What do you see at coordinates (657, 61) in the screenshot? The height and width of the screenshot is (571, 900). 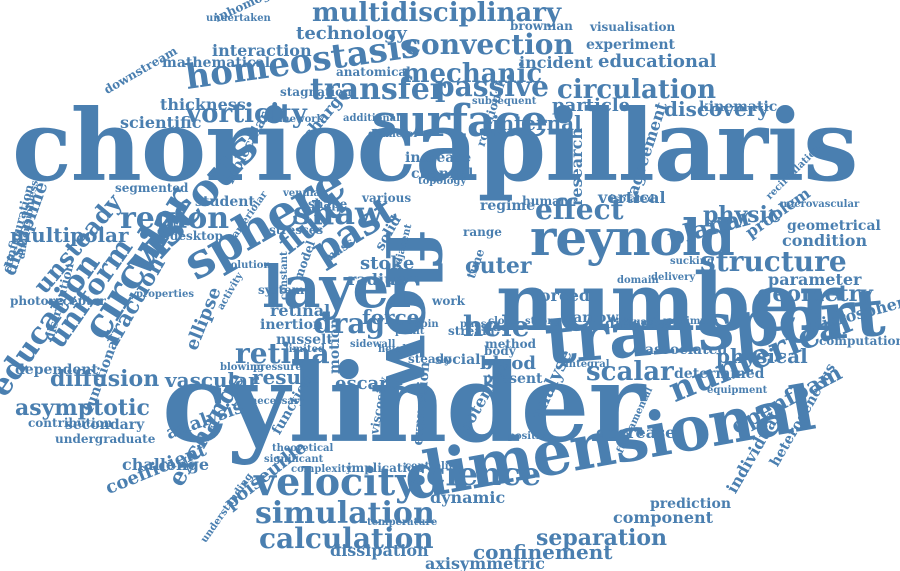 I see `word-educational: educational` at bounding box center [657, 61].